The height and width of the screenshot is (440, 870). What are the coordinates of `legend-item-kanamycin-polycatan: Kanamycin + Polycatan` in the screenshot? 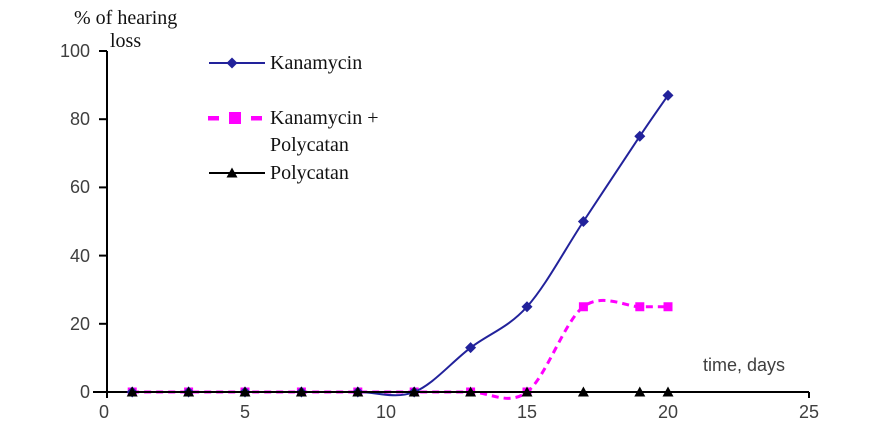 It's located at (293, 132).